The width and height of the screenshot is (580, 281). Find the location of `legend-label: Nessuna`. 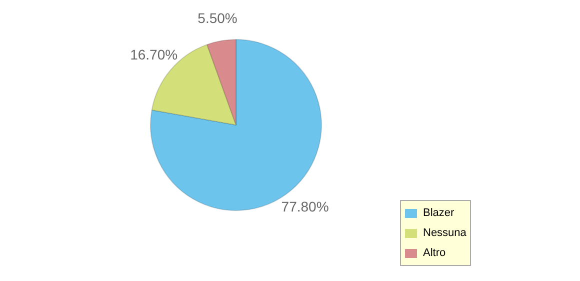

legend-label: Nessuna is located at coordinates (444, 233).